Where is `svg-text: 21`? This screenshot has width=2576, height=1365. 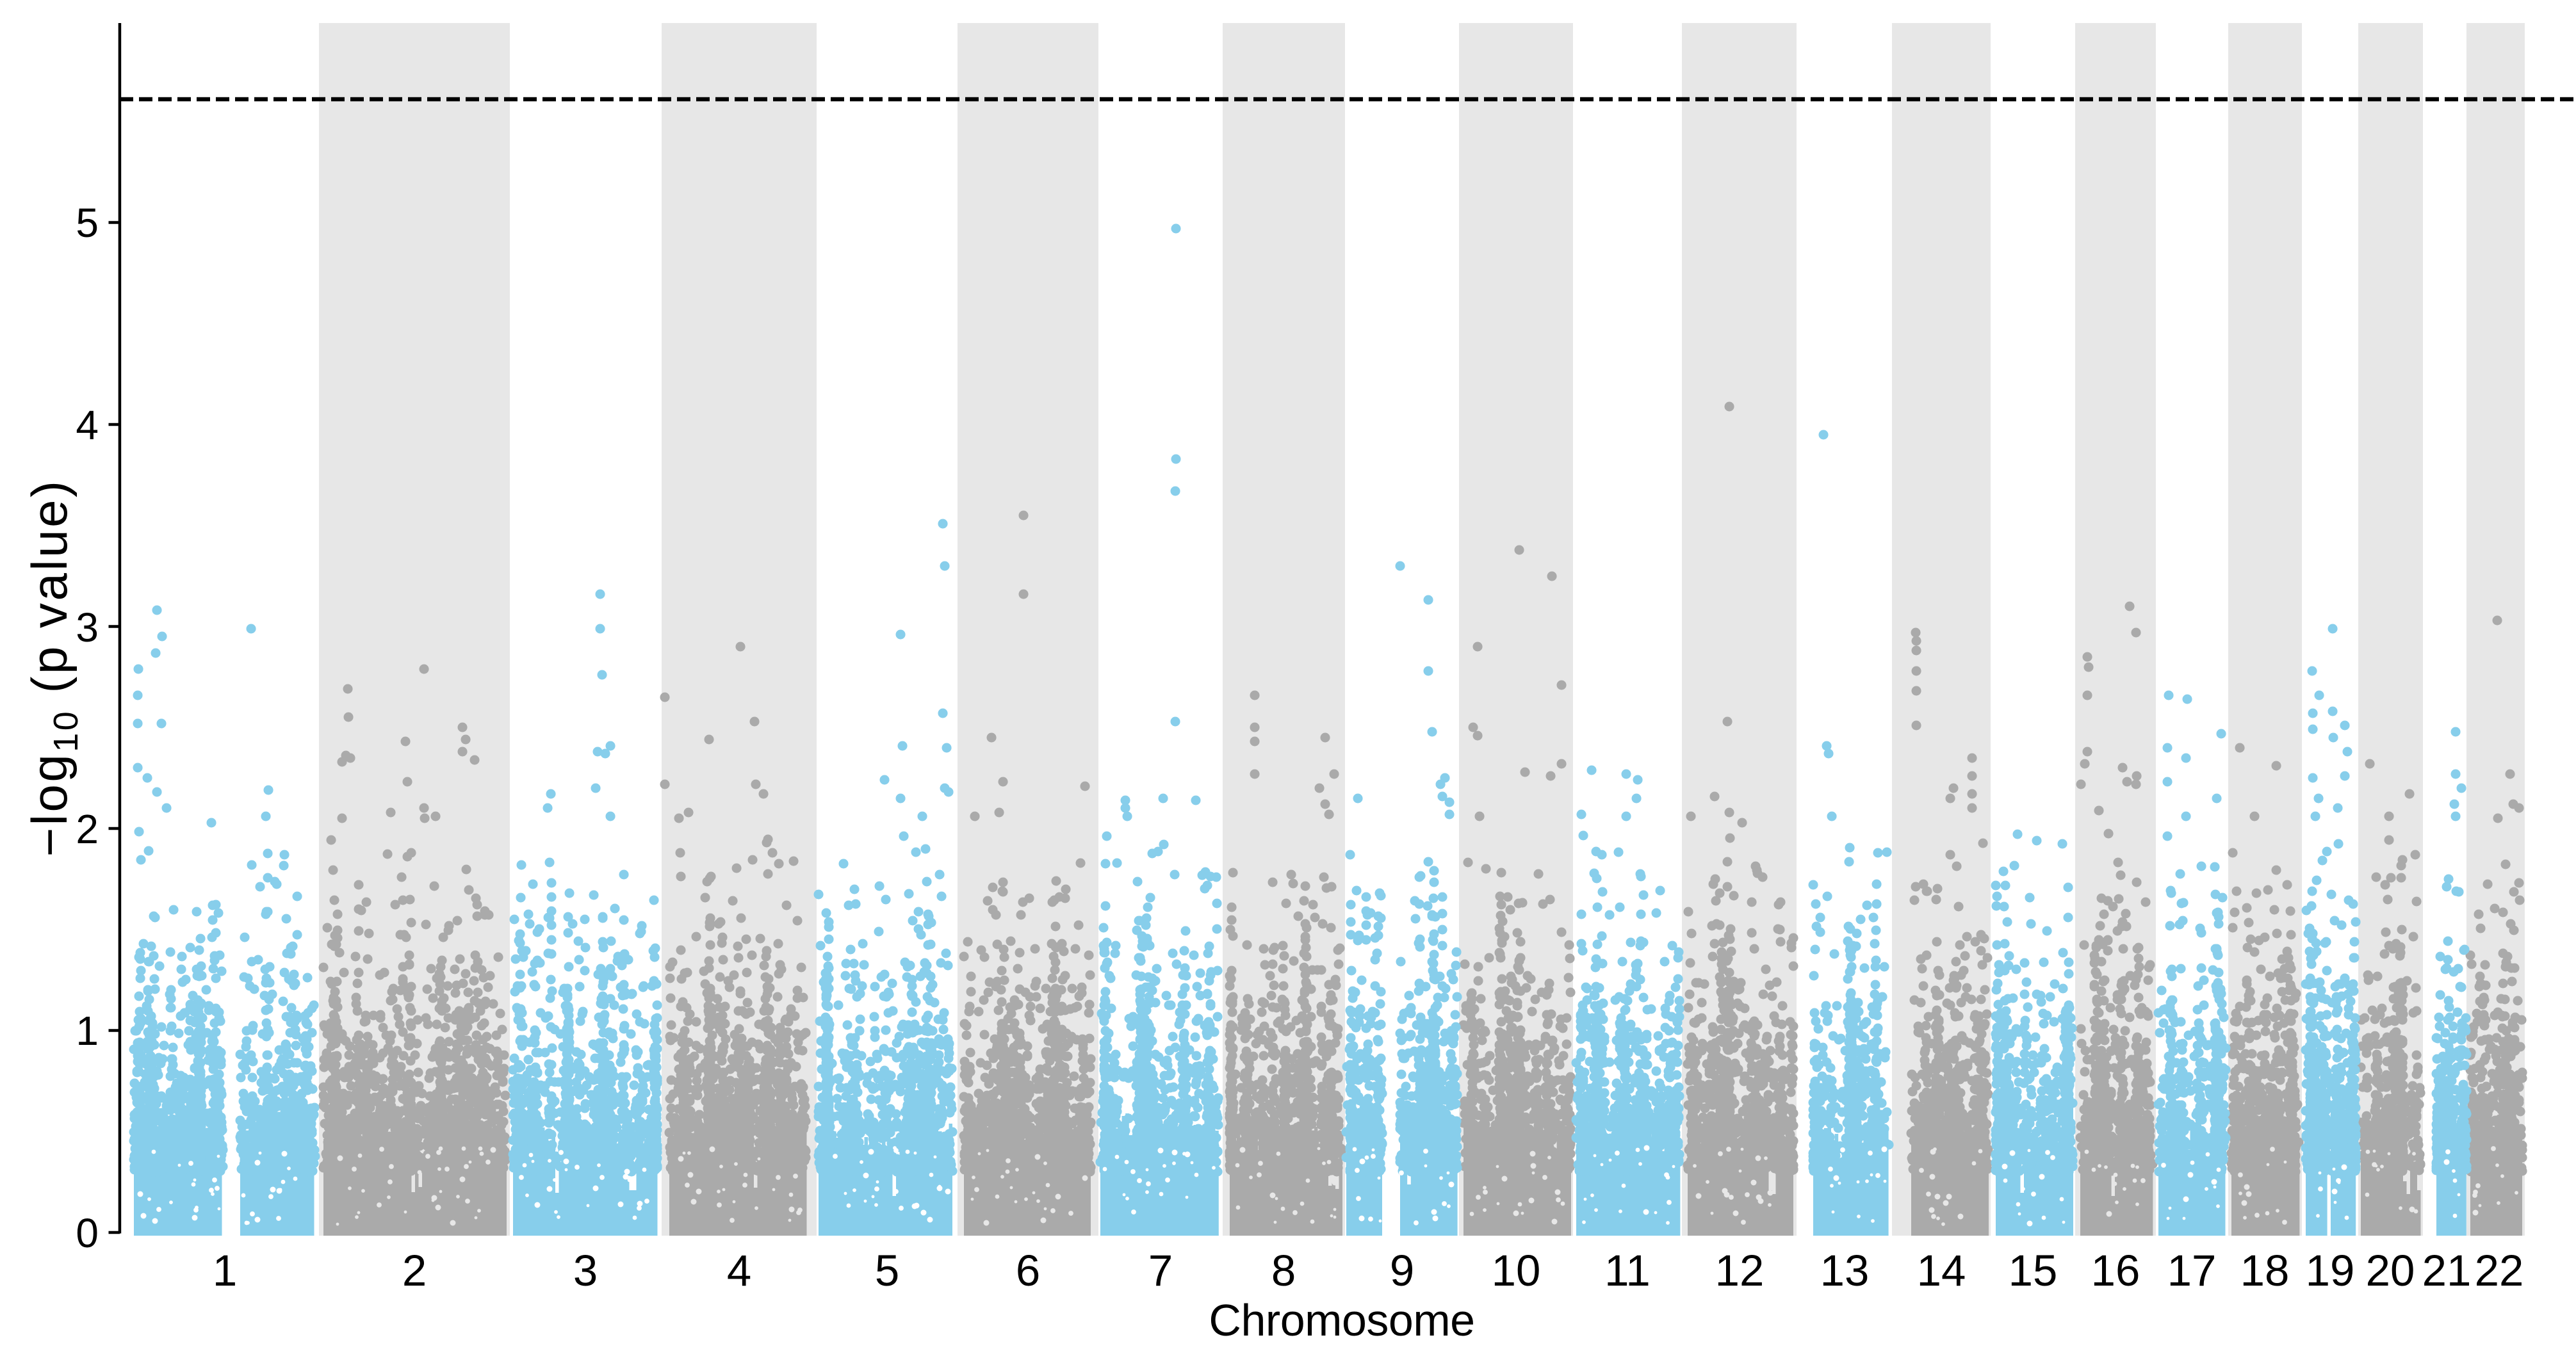 svg-text: 21 is located at coordinates (2447, 1270).